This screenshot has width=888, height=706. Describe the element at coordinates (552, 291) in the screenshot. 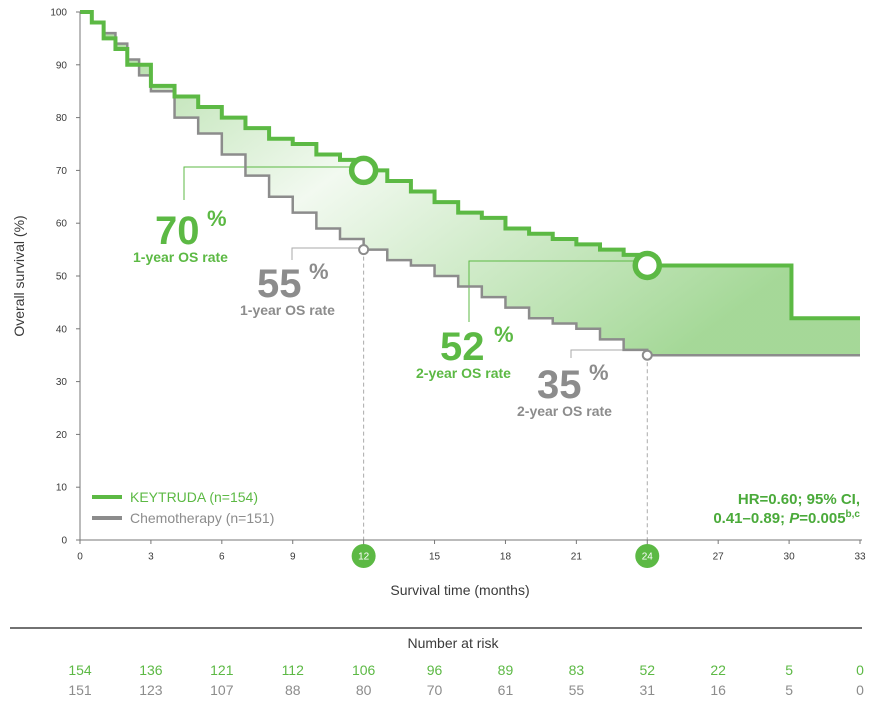

I see `guide-keytruda-2y` at that location.